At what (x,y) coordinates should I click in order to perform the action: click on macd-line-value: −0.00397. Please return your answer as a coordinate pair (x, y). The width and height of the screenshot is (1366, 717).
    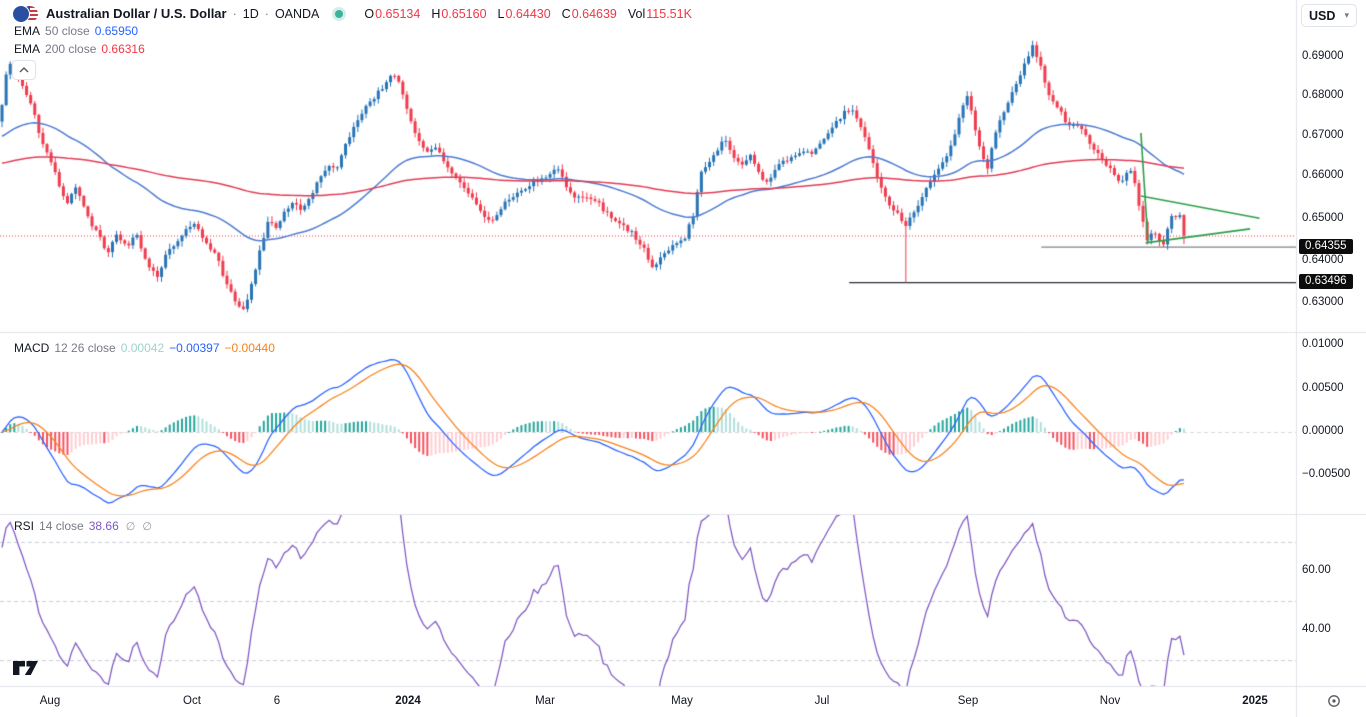
    Looking at the image, I should click on (194, 348).